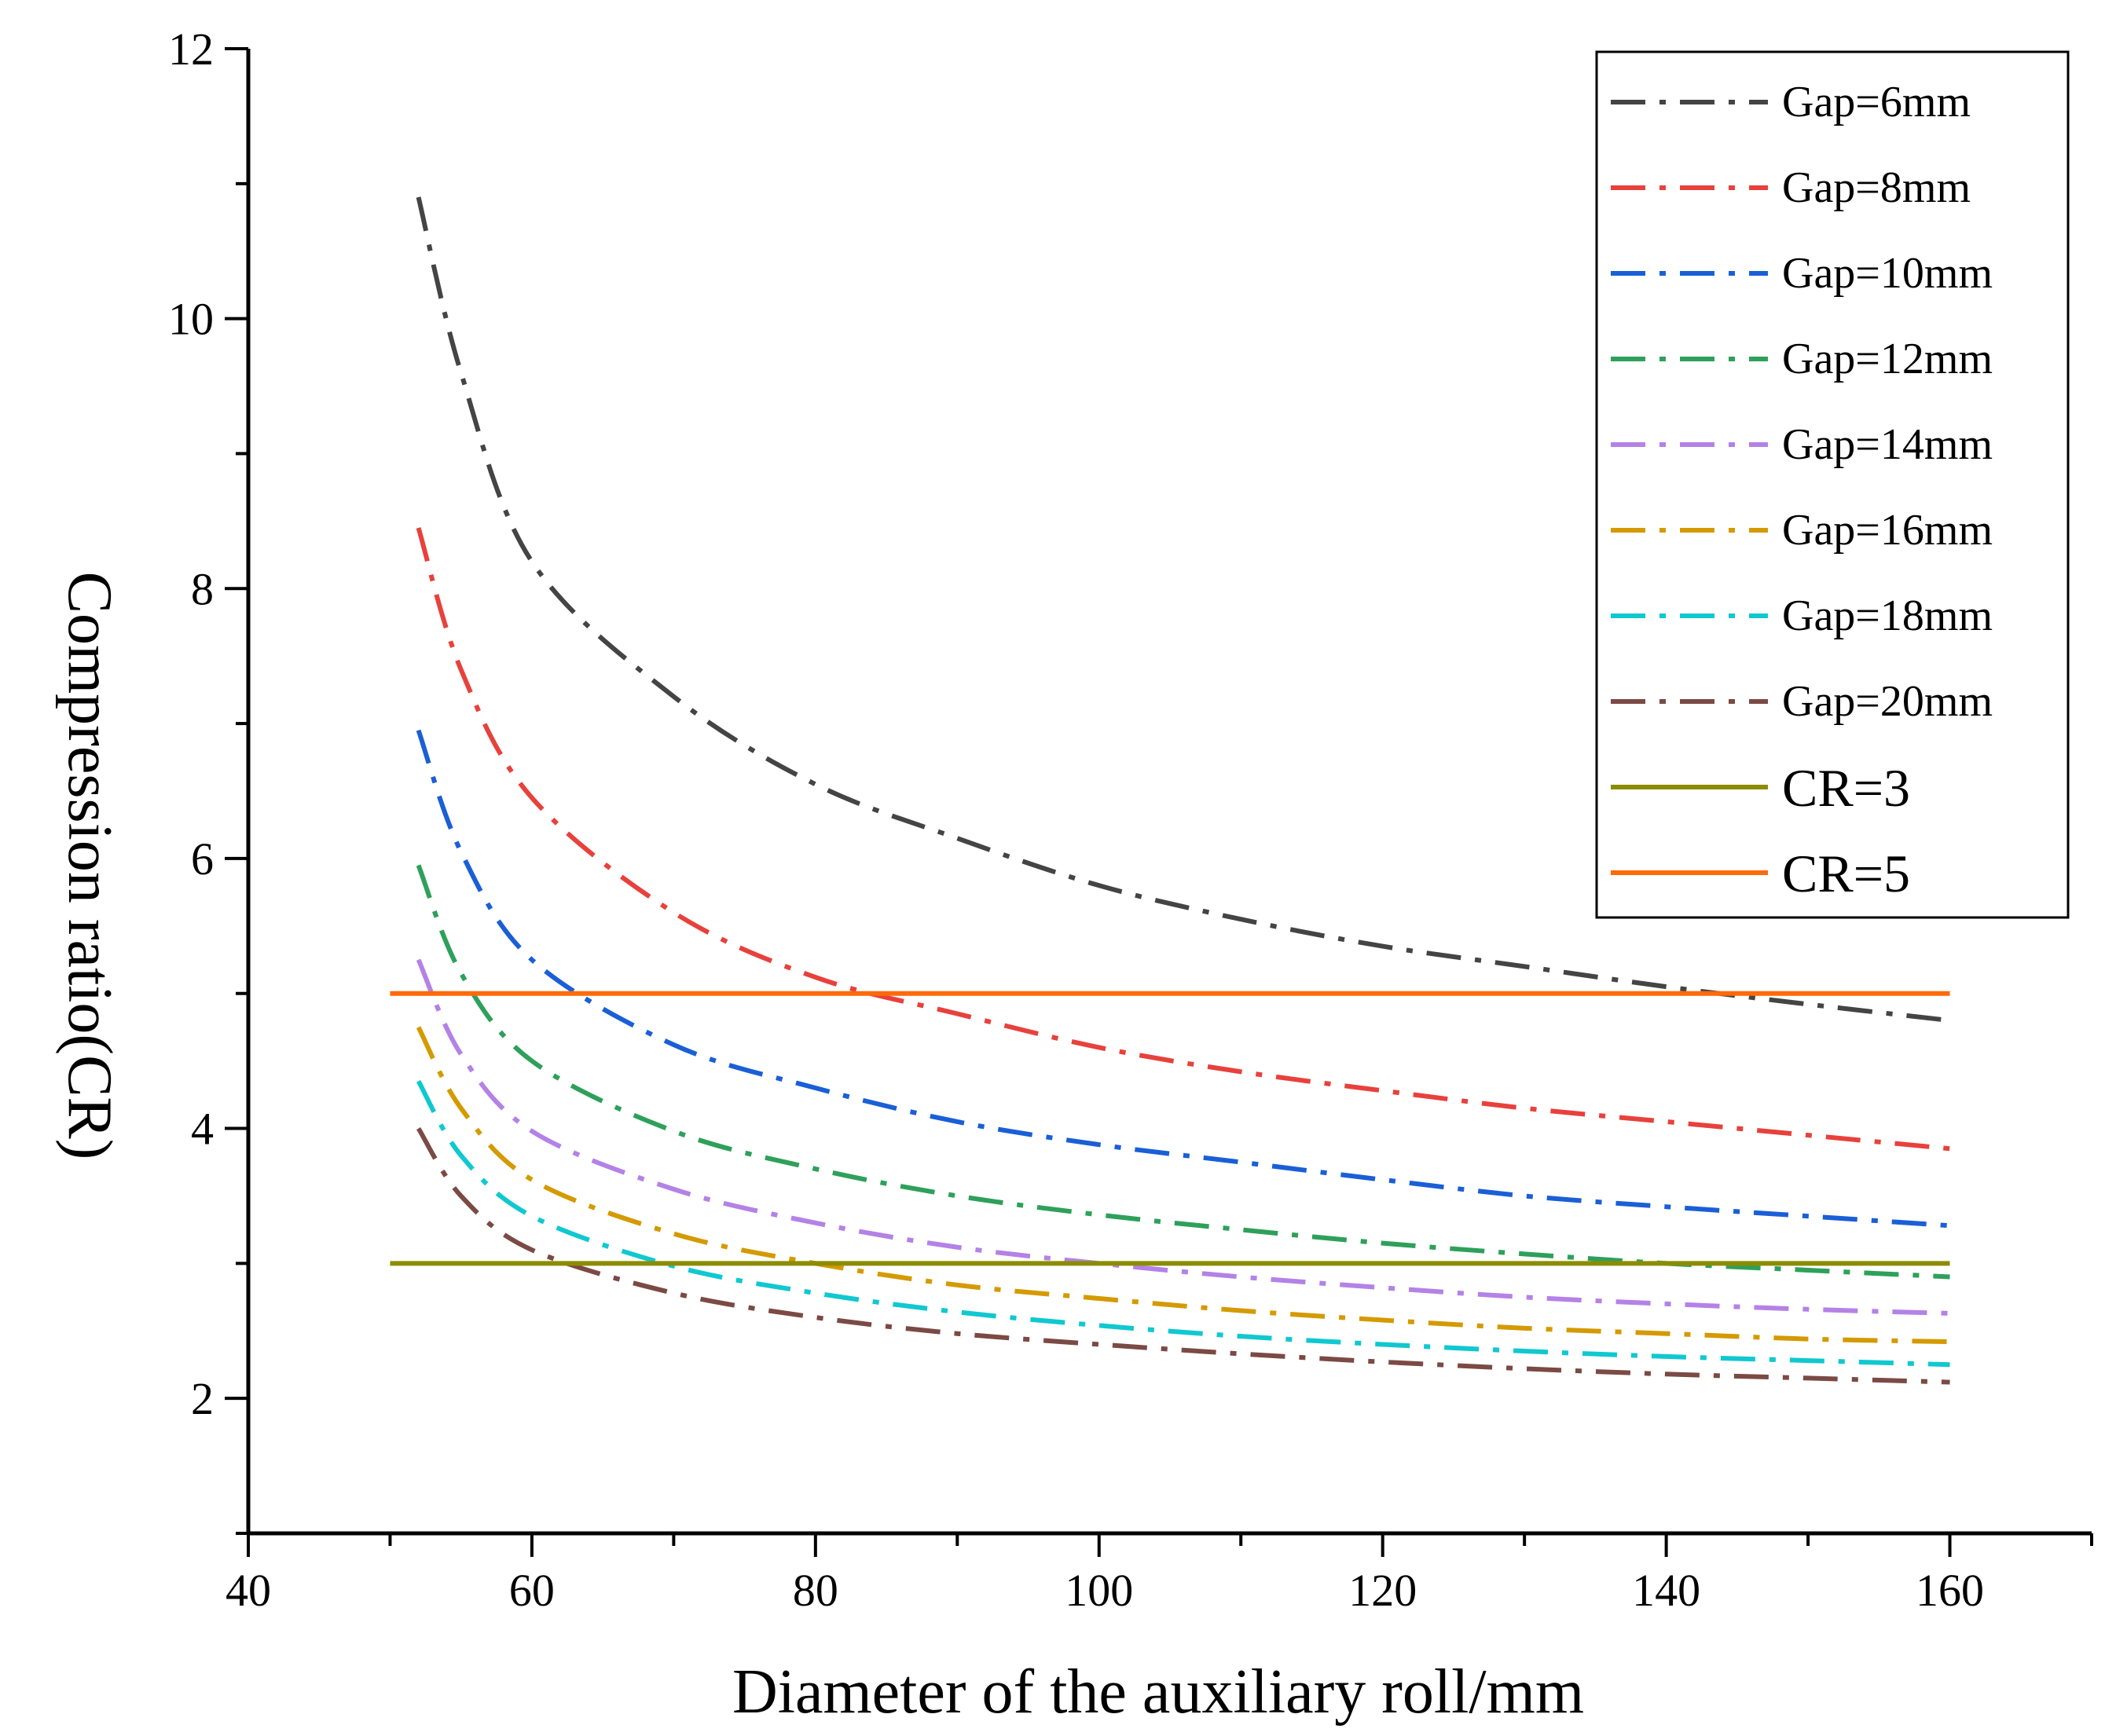 The height and width of the screenshot is (1736, 2116). I want to click on y-axis-title: Compression ratio(CR), so click(89, 866).